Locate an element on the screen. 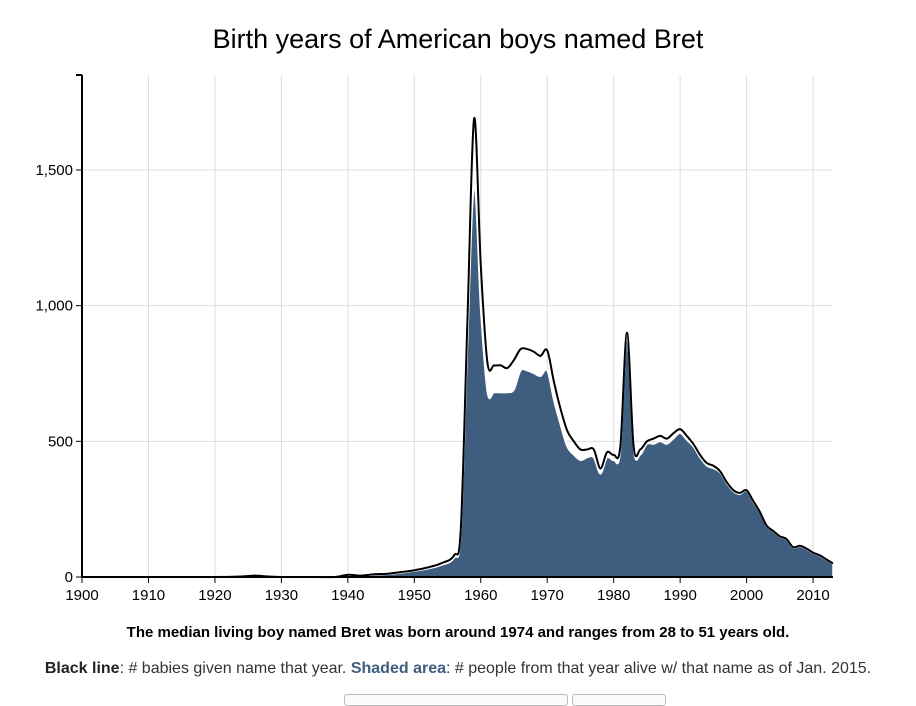 Image resolution: width=916 pixels, height=706 pixels. x-tick-label: 2010 is located at coordinates (812, 595).